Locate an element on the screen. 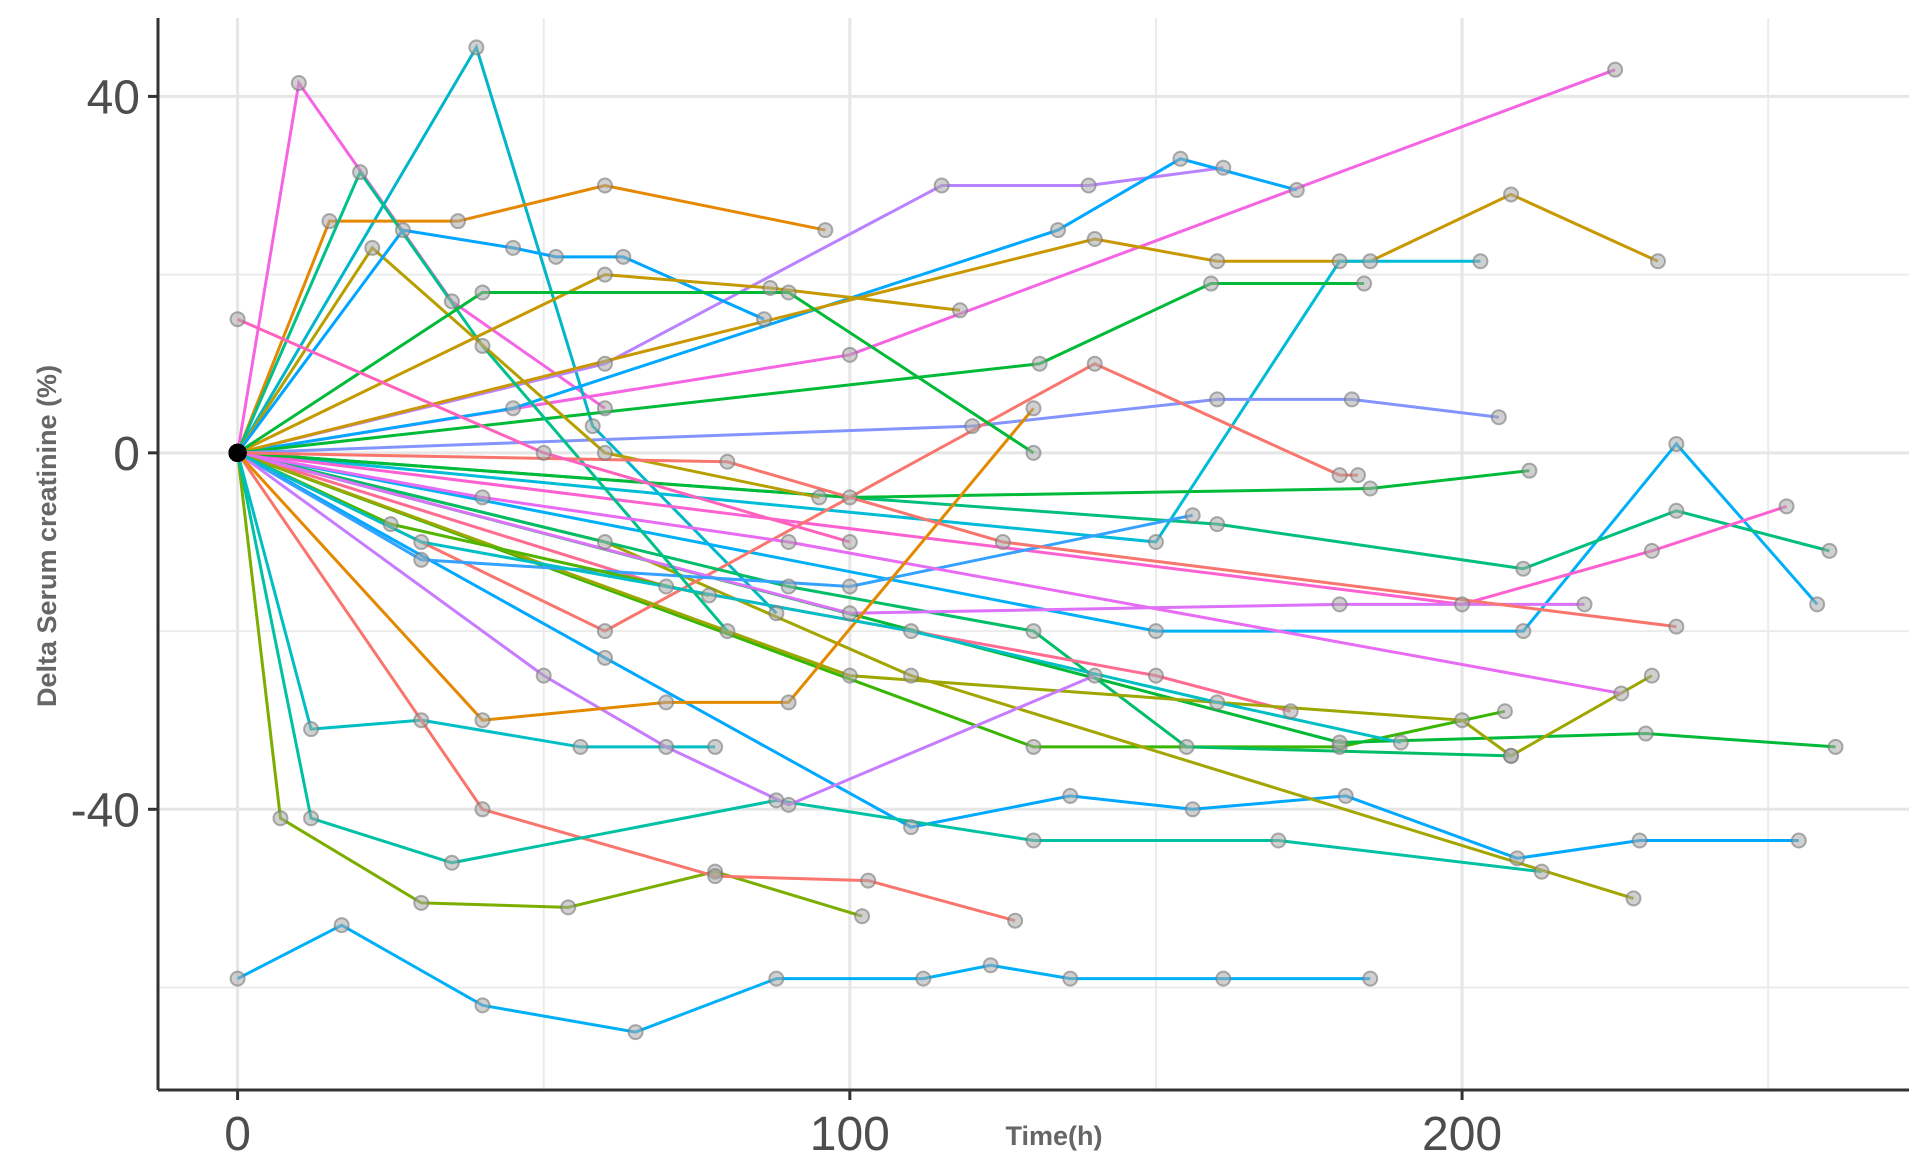  y-tick-label: -40 is located at coordinates (105, 810).